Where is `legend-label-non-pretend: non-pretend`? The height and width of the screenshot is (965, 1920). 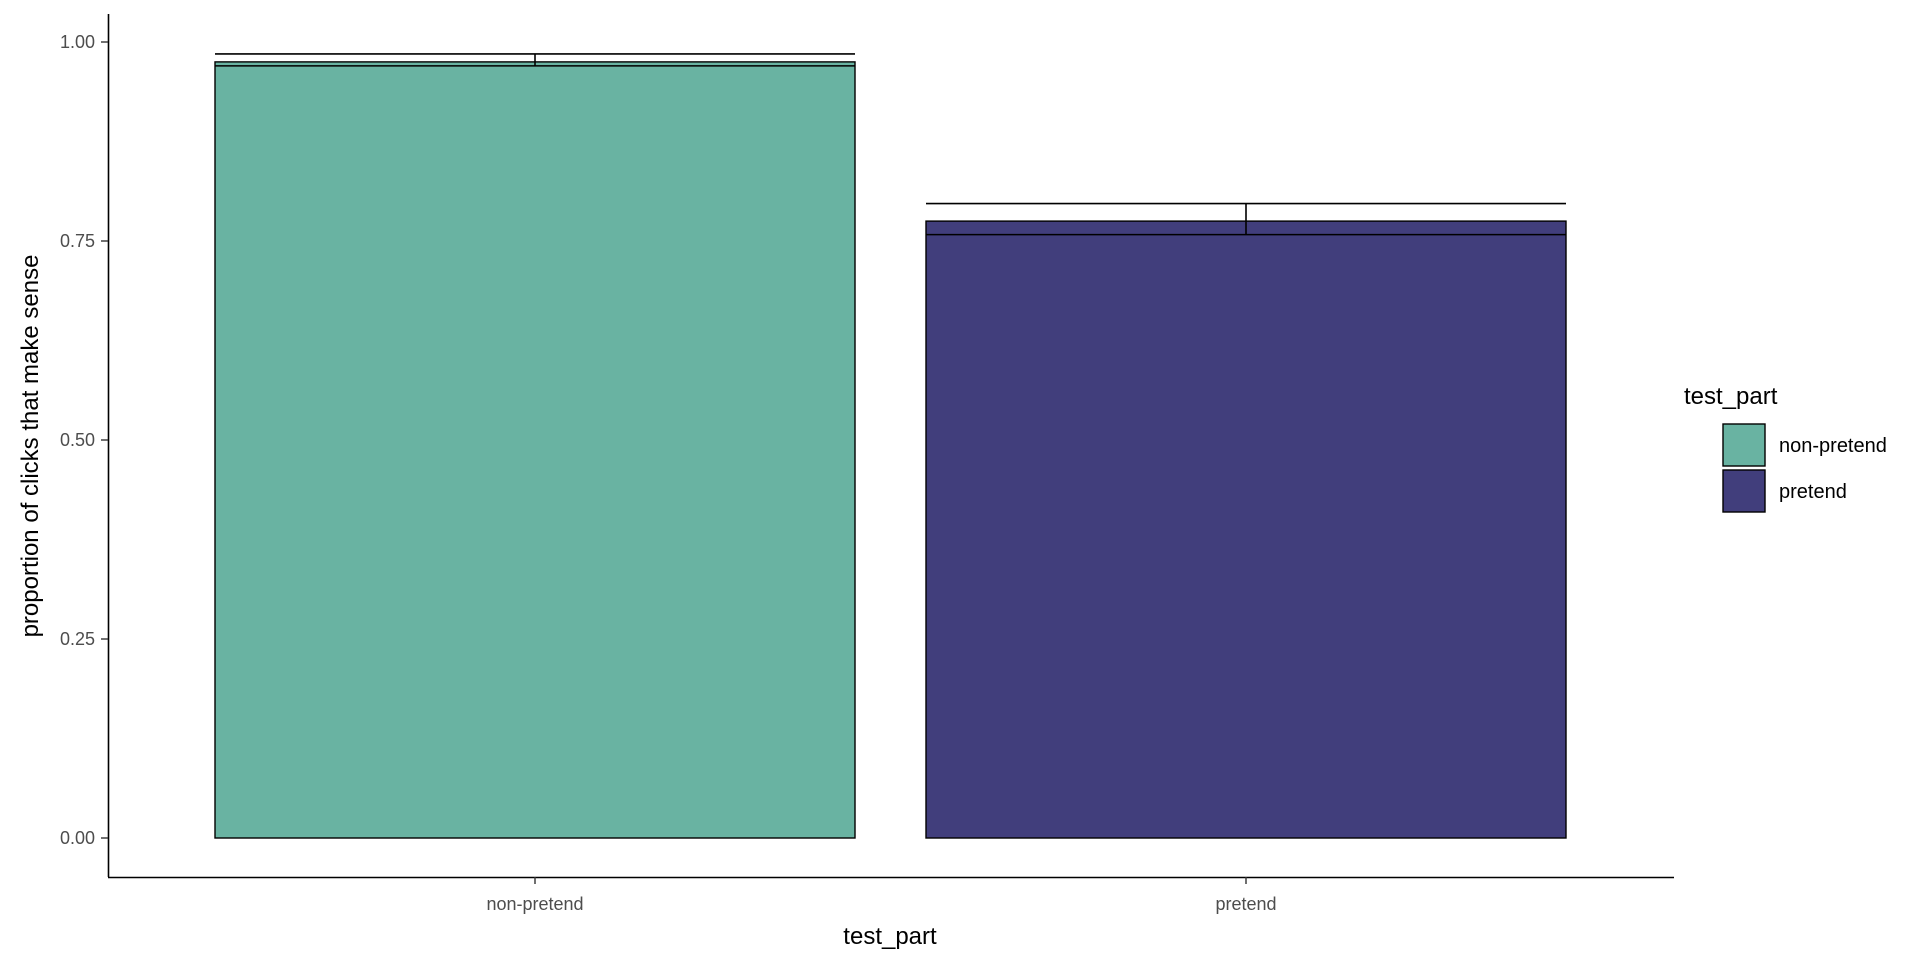 legend-label-non-pretend: non-pretend is located at coordinates (1833, 446).